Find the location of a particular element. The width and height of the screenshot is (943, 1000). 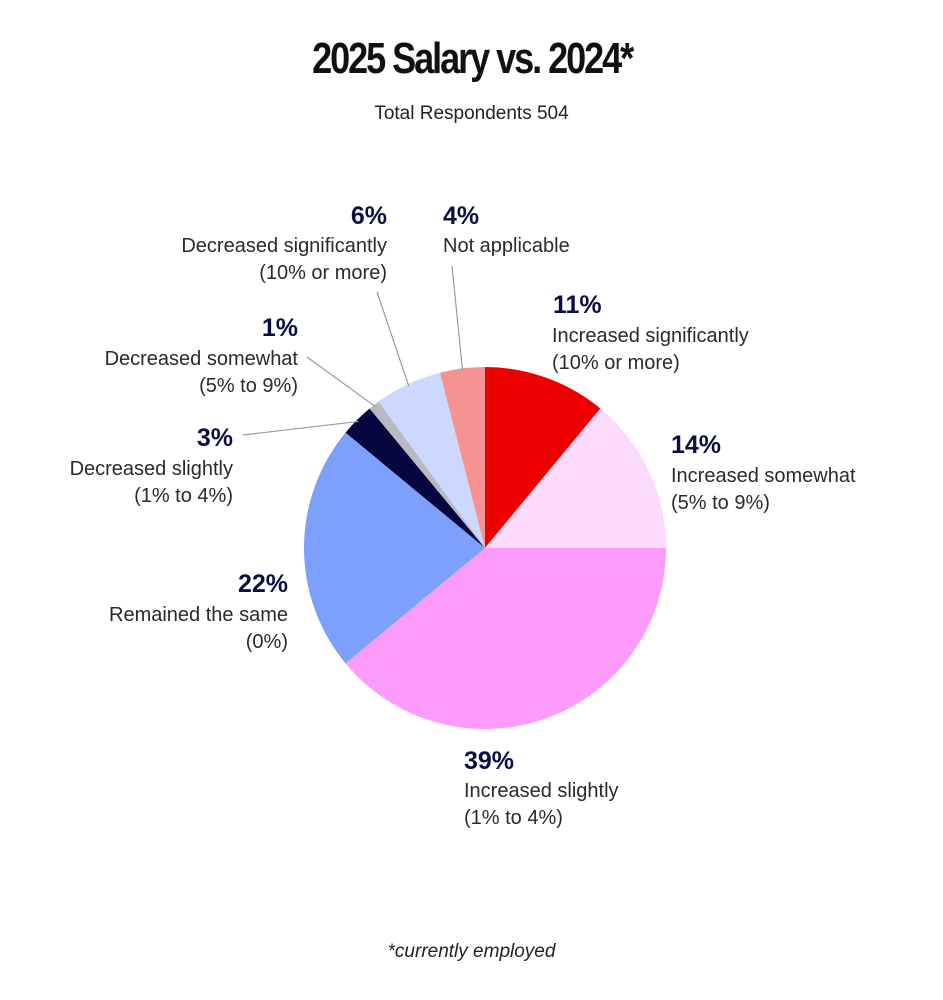

label-group-dec-some: 1% Decreased somewhat (5% to 9%) is located at coordinates (202, 355).